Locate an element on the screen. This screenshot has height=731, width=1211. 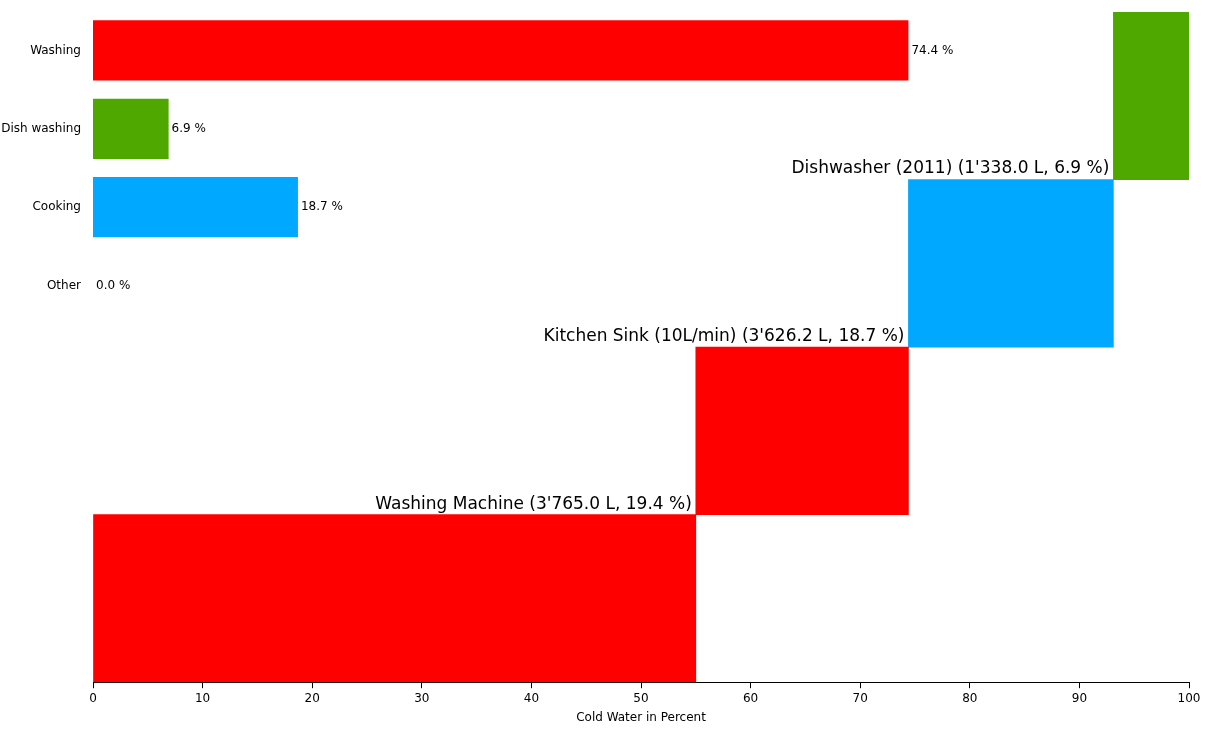
x-tick-label: 30 is located at coordinates (422, 697).